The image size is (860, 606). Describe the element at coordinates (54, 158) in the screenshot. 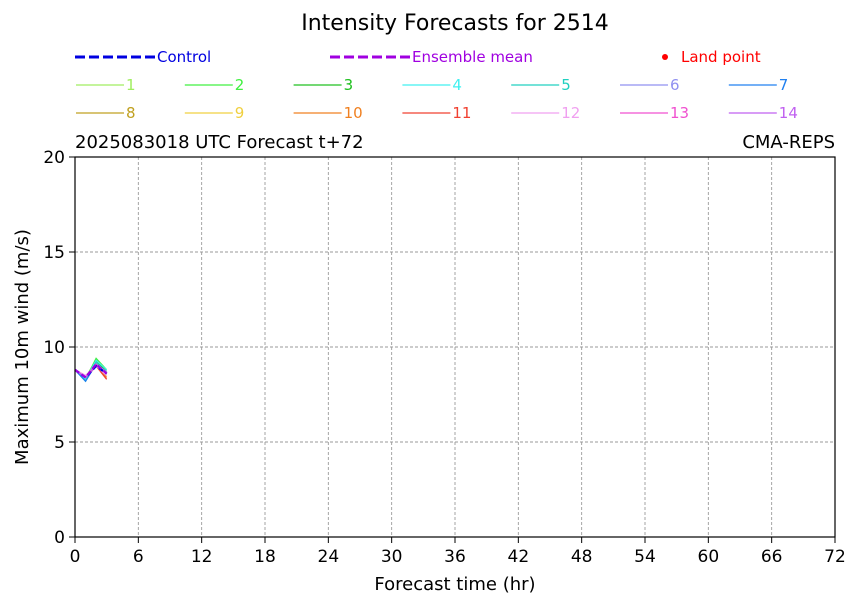

I see `y-tick-label: 20` at that location.